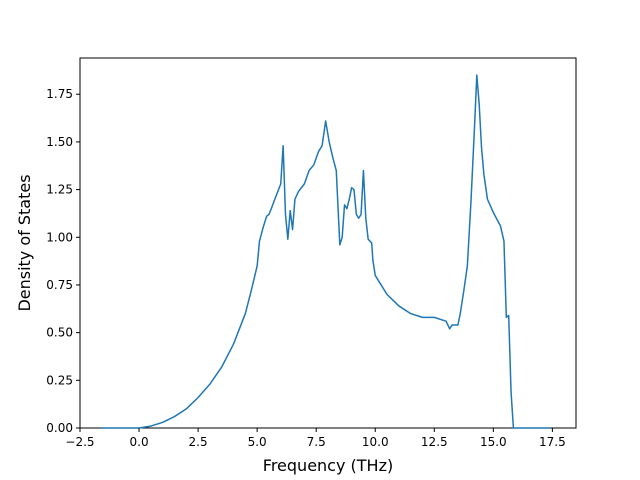 Image resolution: width=640 pixels, height=480 pixels. I want to click on y-axis-label: Density of States, so click(24, 242).